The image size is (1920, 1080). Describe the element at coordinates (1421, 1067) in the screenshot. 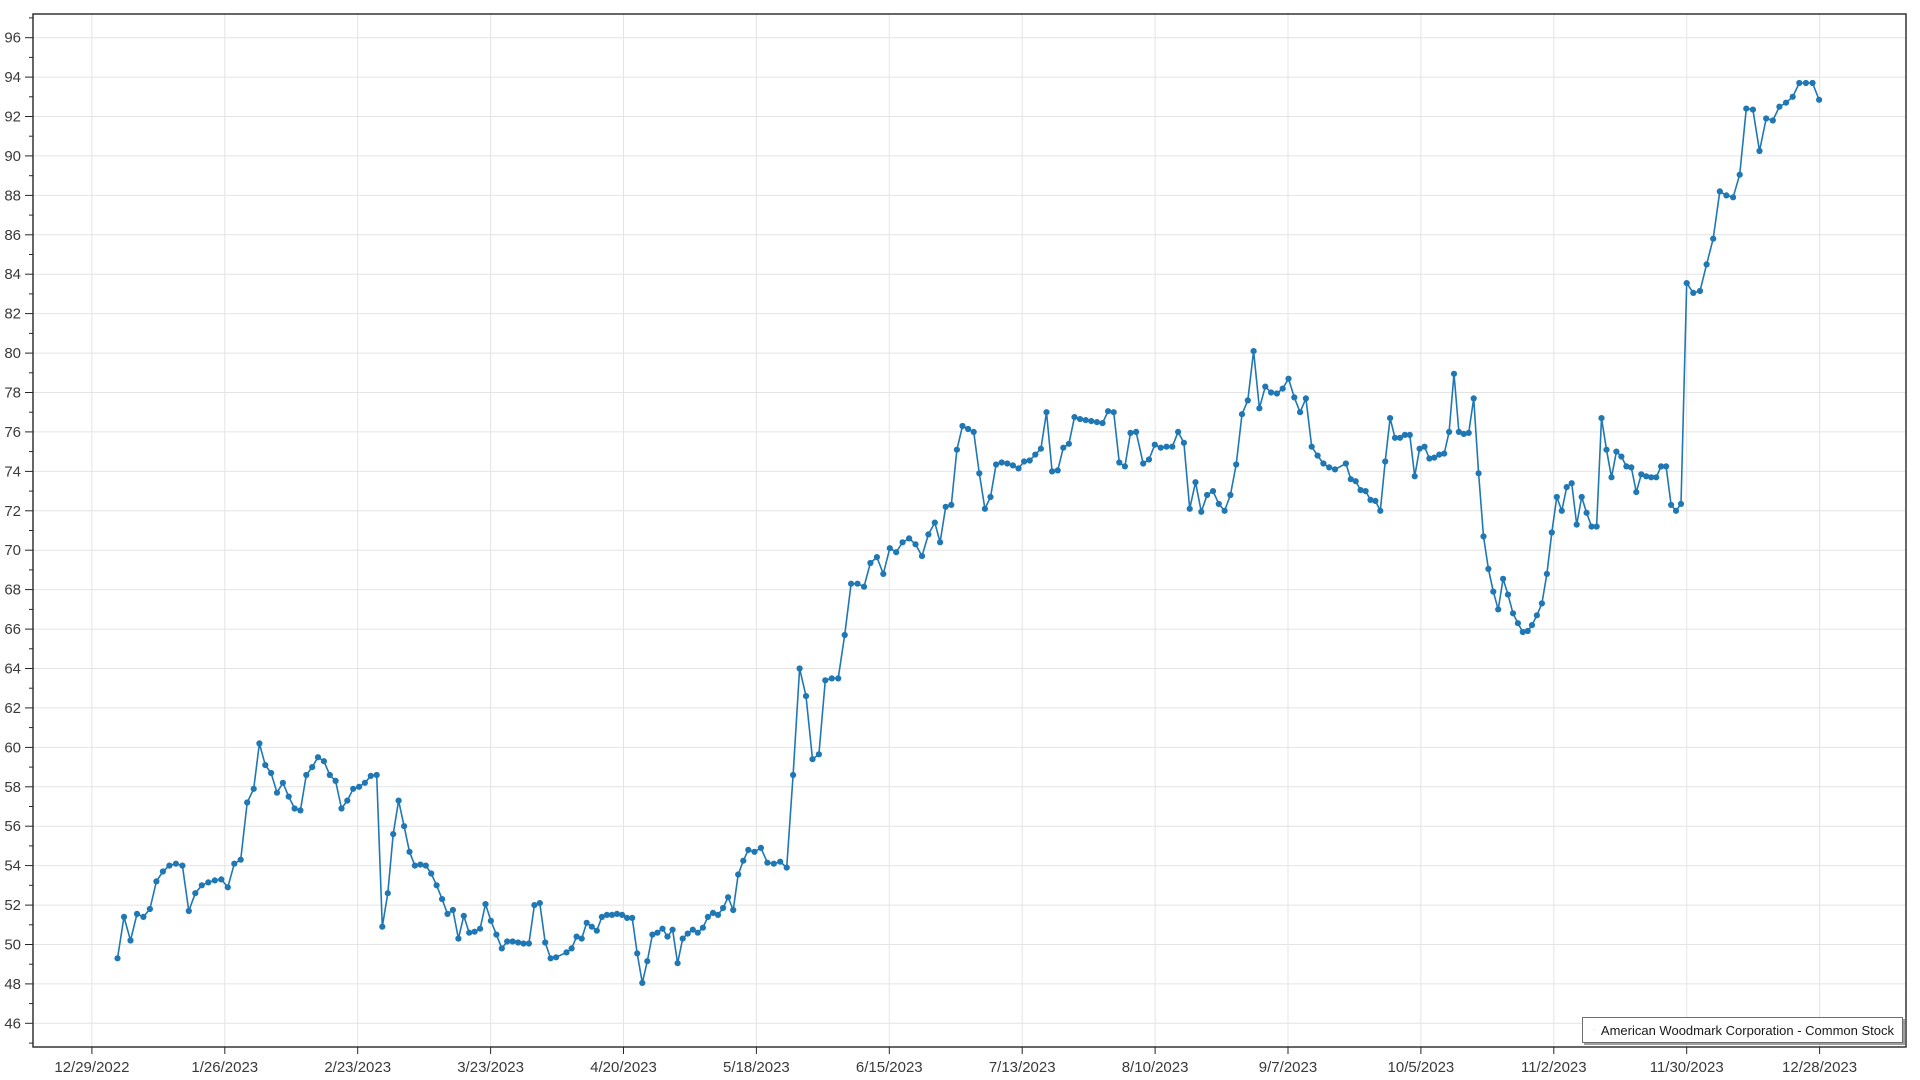

I see `x-tick-label: 10/5/2023` at that location.